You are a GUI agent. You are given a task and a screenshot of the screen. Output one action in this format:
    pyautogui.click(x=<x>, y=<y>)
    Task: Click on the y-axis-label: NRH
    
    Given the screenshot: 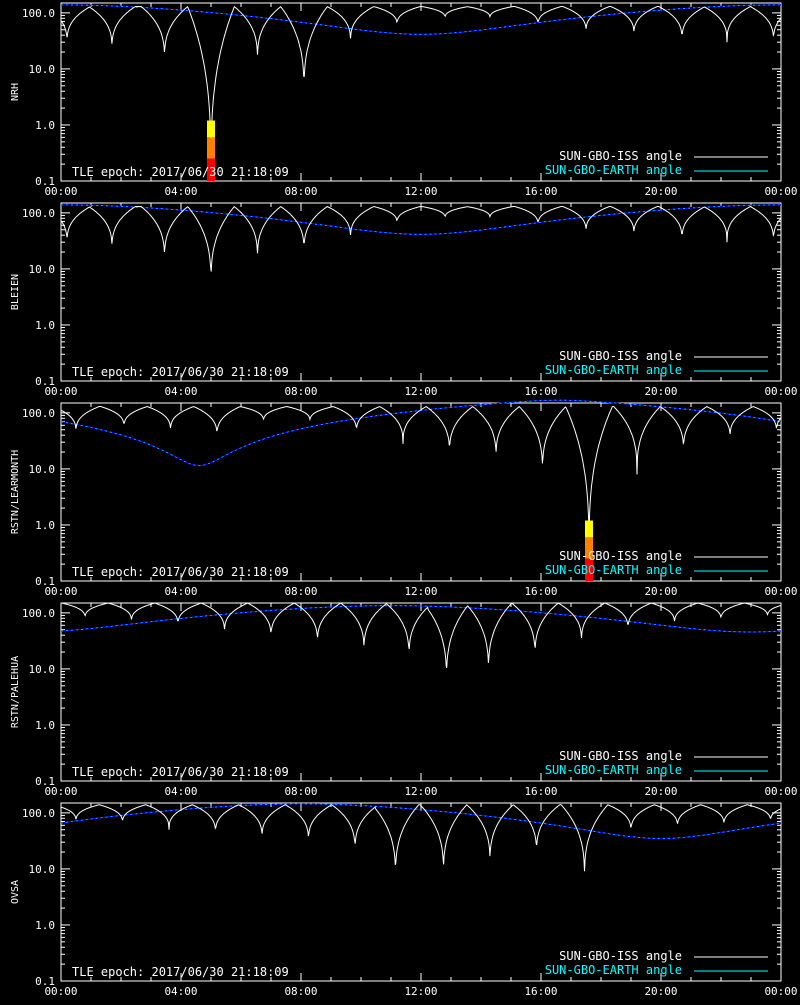 What is the action you would take?
    pyautogui.click(x=15, y=92)
    